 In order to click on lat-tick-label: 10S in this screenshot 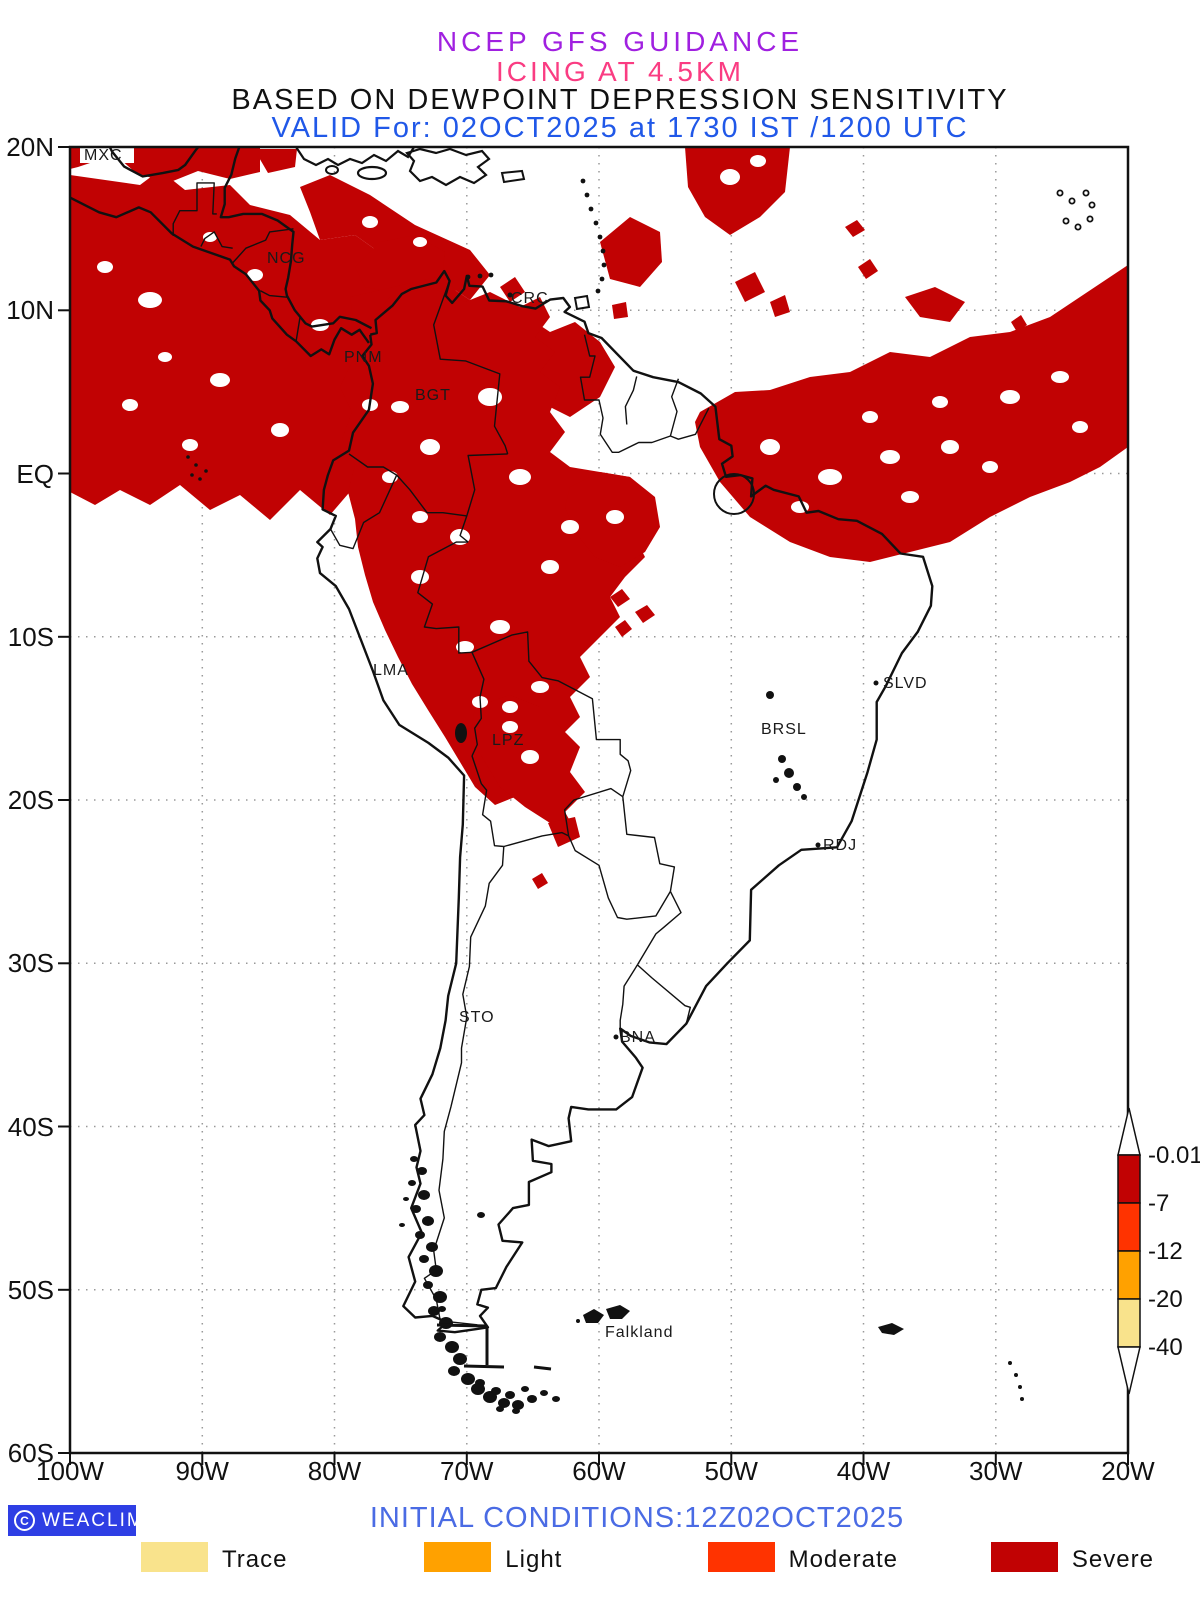, I will do `click(30, 636)`.